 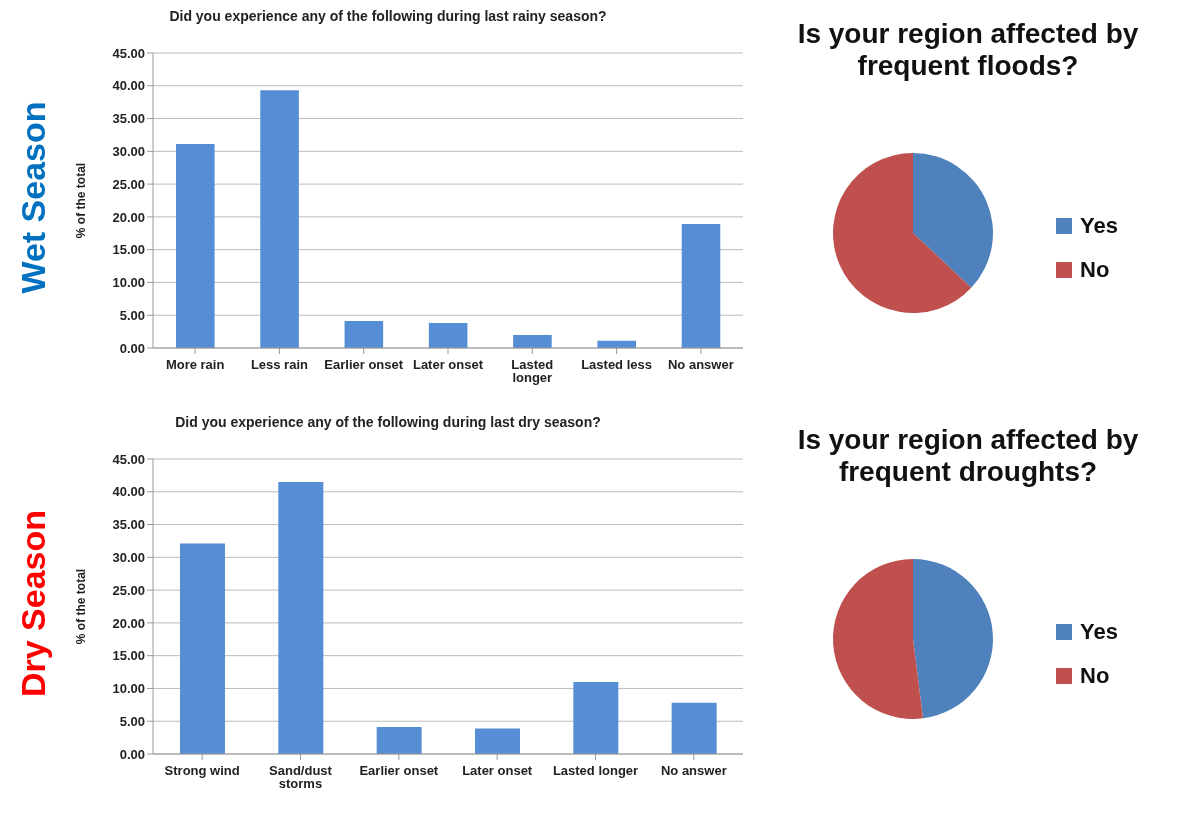 What do you see at coordinates (968, 50) in the screenshot?
I see `chart-title: Is your region affected by frequent floods?` at bounding box center [968, 50].